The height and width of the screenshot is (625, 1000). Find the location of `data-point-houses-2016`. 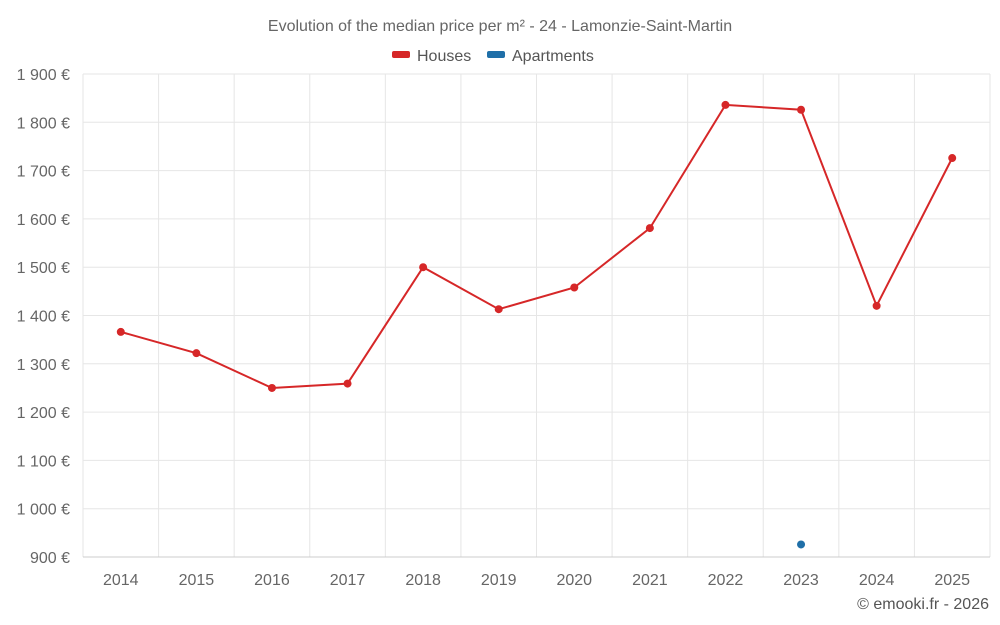

data-point-houses-2016 is located at coordinates (271, 387).